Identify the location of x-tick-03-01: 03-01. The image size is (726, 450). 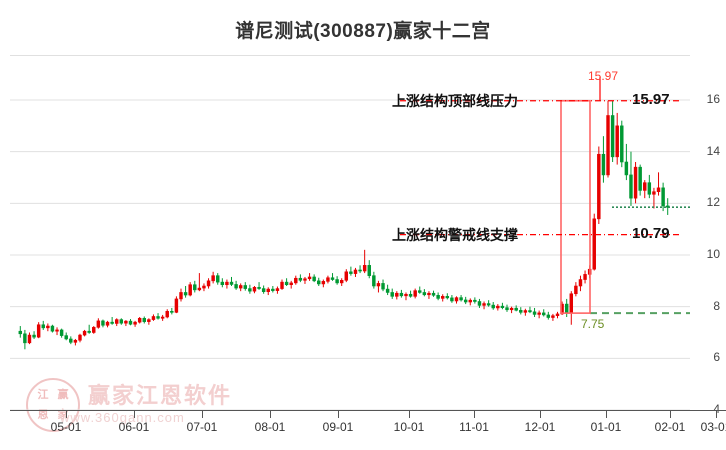
(713, 427).